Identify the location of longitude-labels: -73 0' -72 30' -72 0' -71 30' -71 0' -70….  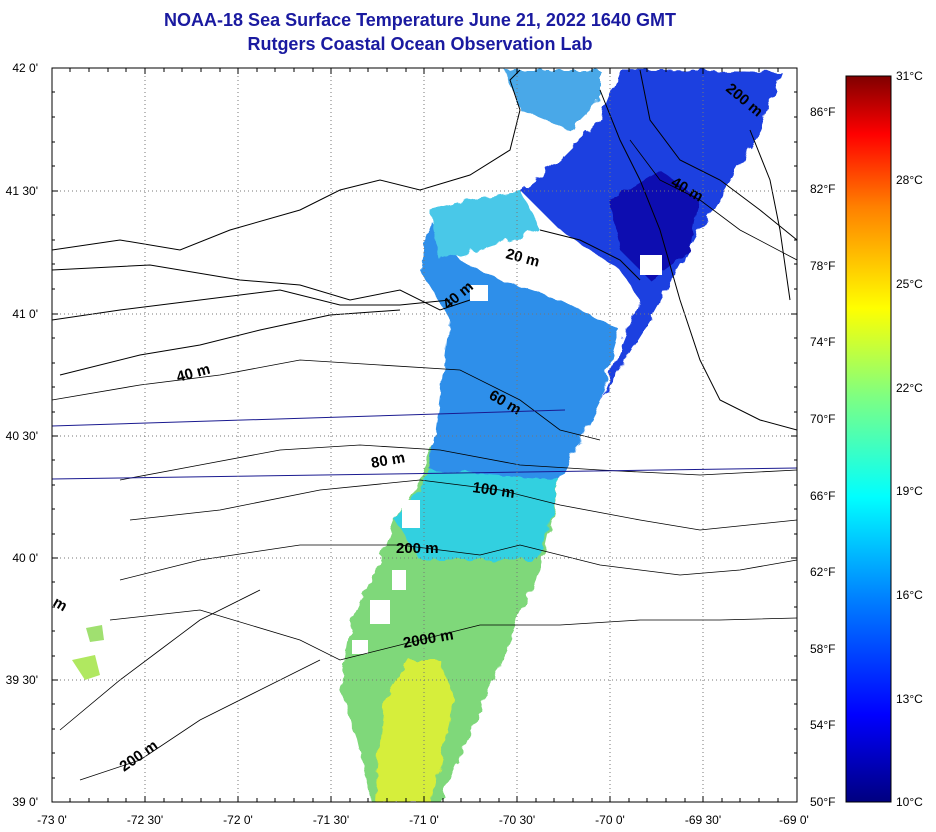
(423, 820).